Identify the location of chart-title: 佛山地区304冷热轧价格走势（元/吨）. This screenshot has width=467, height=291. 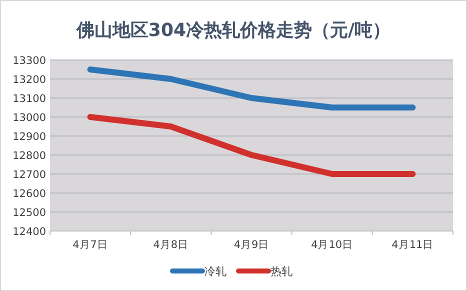
(233, 30).